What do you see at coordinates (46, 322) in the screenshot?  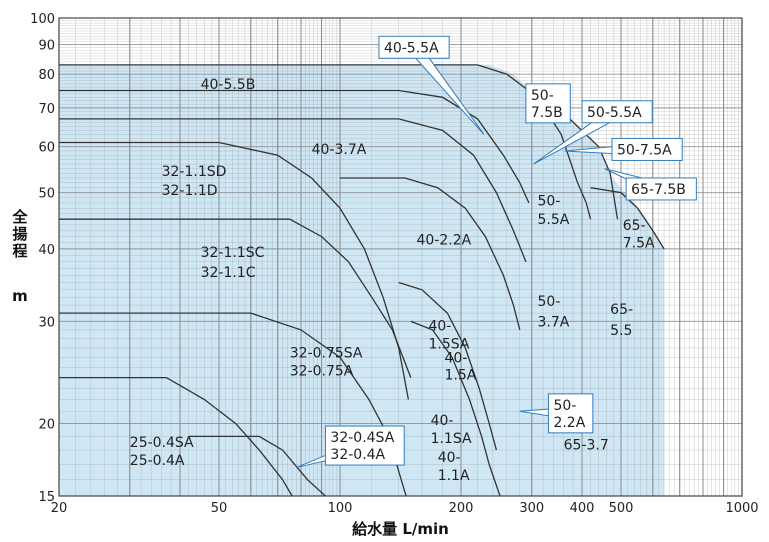 I see `y-tick-label: 30` at bounding box center [46, 322].